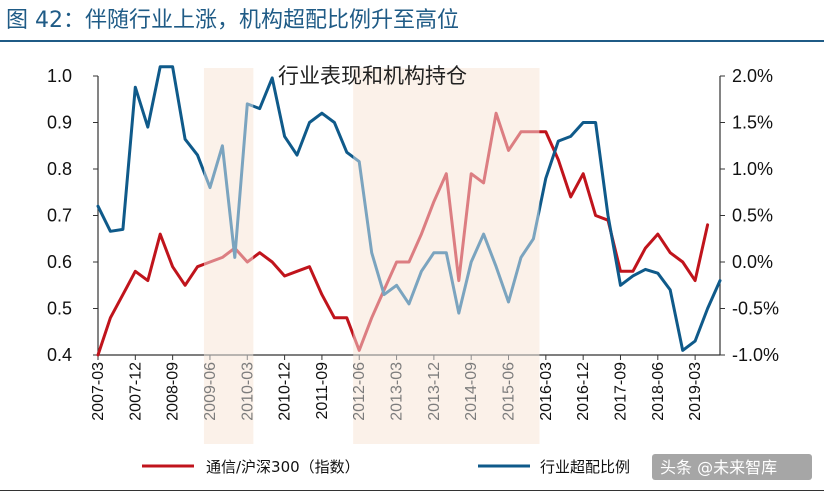 The height and width of the screenshot is (494, 824). I want to click on left-tick-label: 0.9, so click(59, 123).